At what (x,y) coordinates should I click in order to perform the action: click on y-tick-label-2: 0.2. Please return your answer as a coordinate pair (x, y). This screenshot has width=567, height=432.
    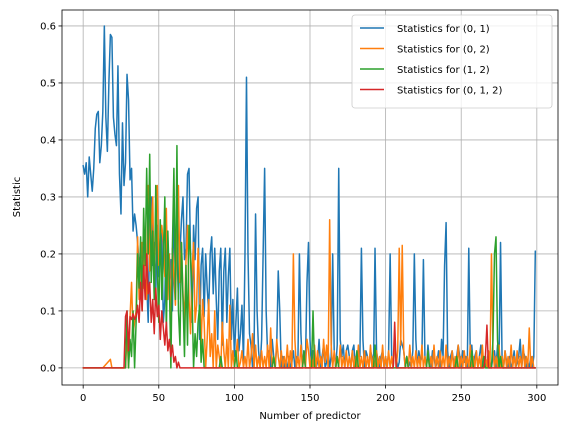
    Looking at the image, I should click on (48, 254).